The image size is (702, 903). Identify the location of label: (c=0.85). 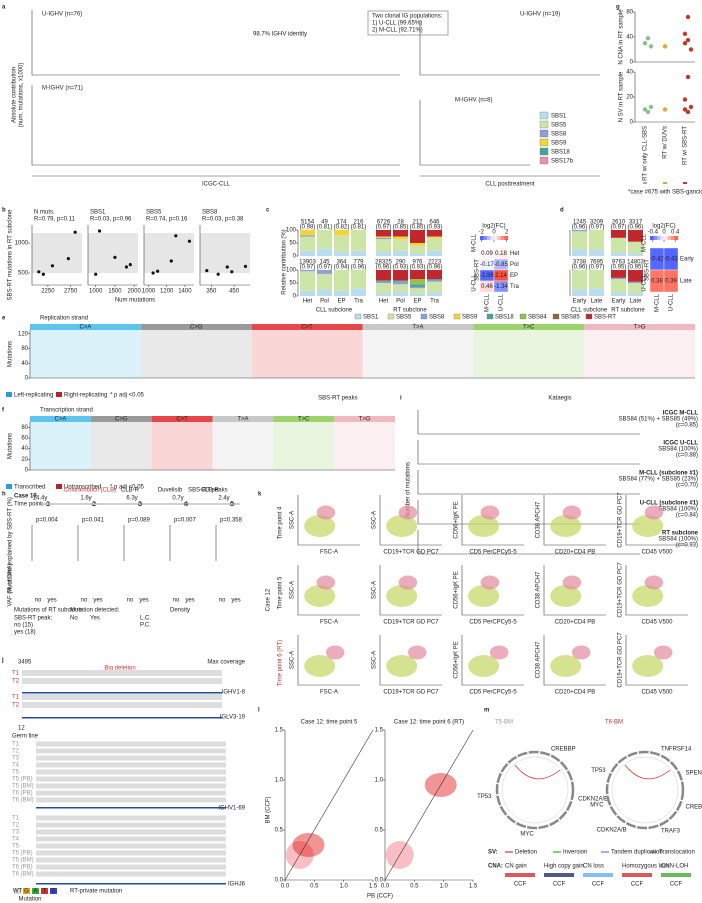
(687, 426).